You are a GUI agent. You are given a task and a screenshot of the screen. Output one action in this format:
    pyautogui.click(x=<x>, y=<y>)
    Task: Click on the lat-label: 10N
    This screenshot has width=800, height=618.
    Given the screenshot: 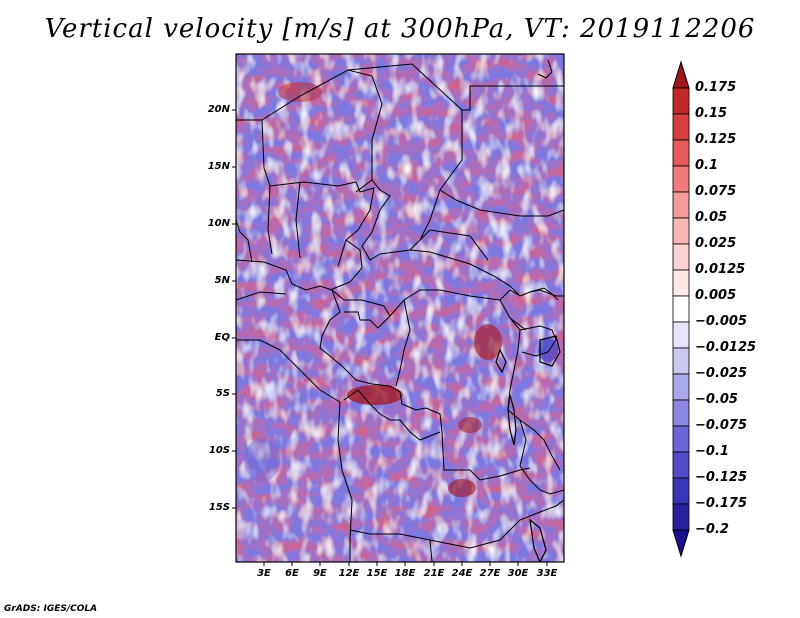 What is the action you would take?
    pyautogui.click(x=218, y=223)
    